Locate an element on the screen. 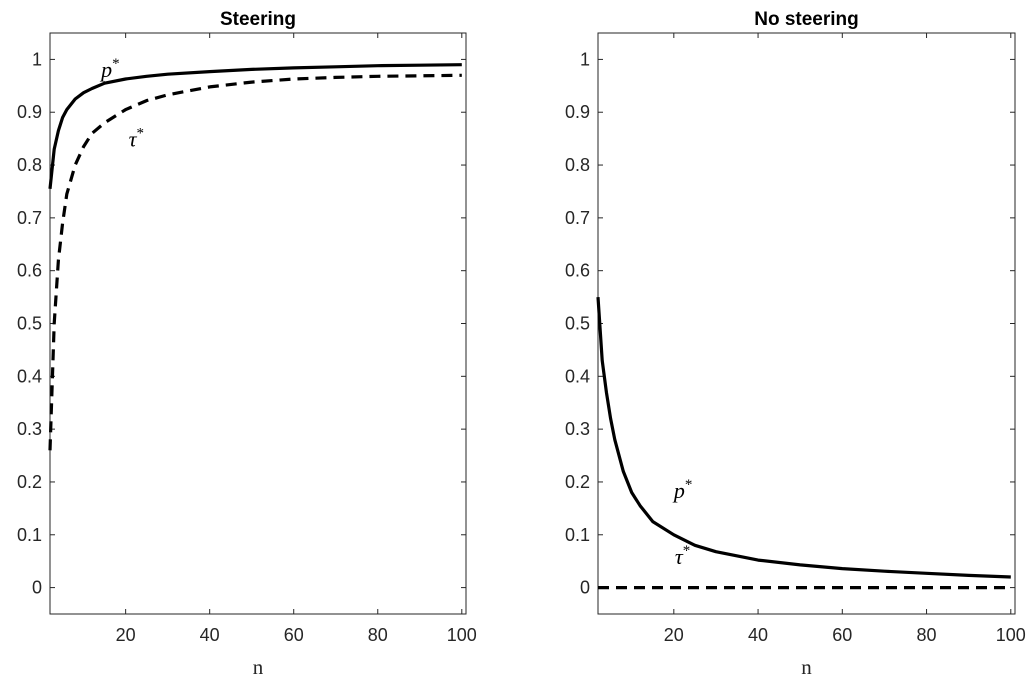 The image size is (1031, 680). steering-ytick-label: 0.4 is located at coordinates (29, 376).